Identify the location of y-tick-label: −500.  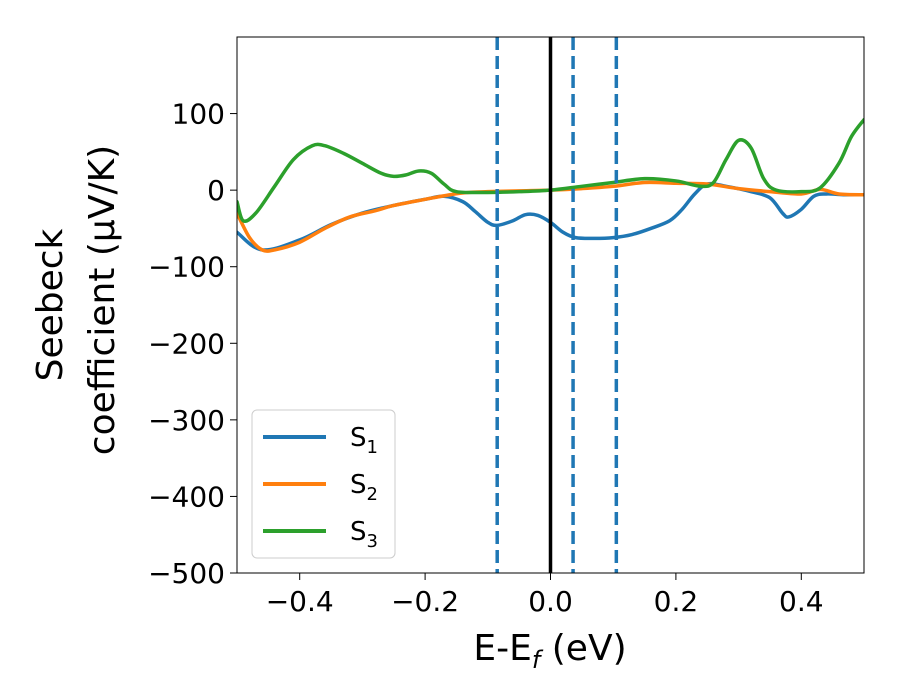
(186, 573).